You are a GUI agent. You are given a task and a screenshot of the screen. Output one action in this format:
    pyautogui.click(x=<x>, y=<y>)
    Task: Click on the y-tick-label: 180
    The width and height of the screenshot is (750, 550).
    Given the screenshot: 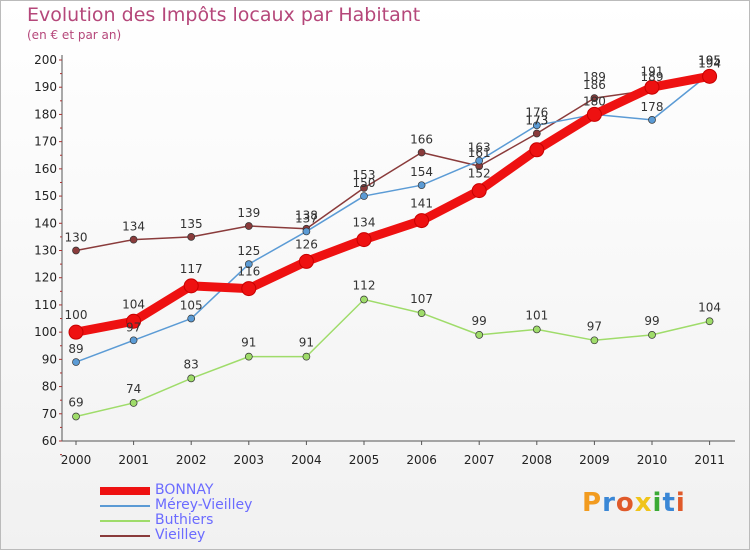 What is the action you would take?
    pyautogui.click(x=45, y=114)
    